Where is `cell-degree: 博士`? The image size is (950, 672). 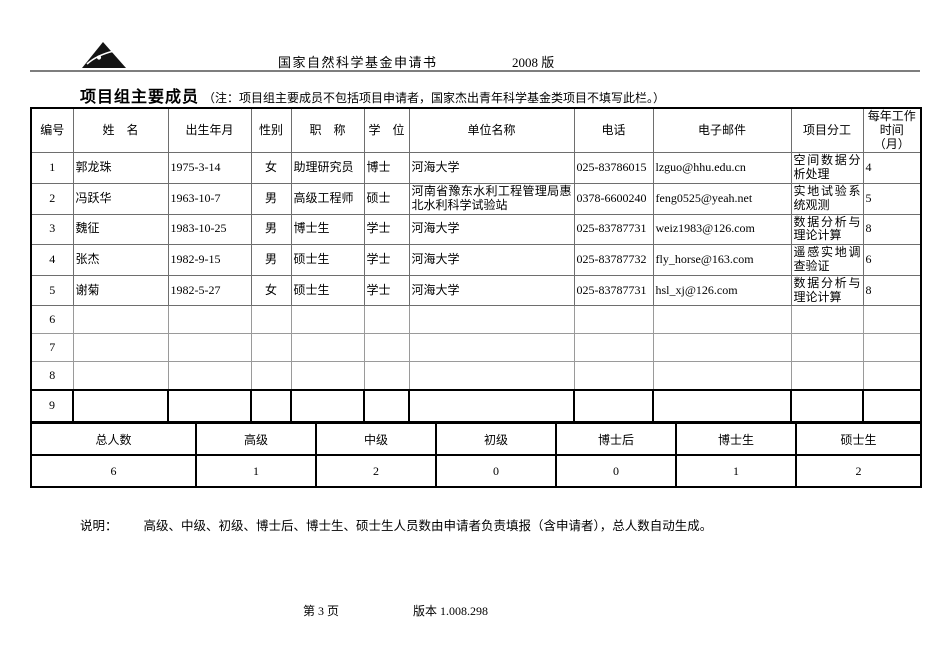 cell-degree: 博士 is located at coordinates (386, 168).